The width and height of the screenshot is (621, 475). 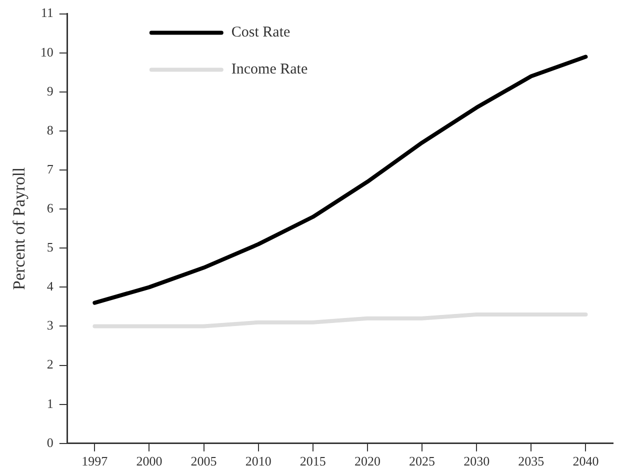 I want to click on x-tick-label: 2040, so click(x=585, y=461).